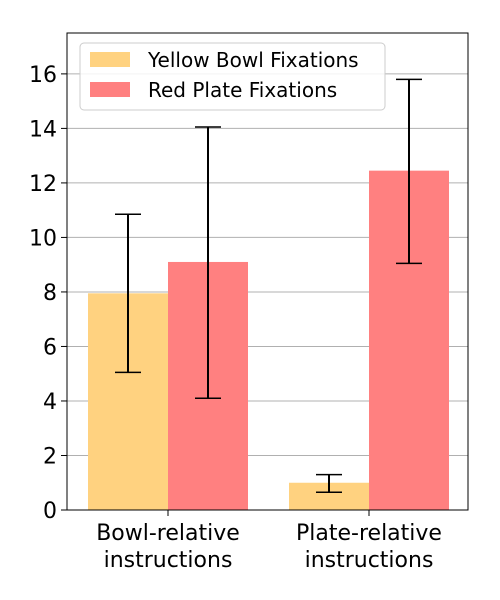 This screenshot has width=500, height=600. I want to click on y-tick-label: 0, so click(50, 511).